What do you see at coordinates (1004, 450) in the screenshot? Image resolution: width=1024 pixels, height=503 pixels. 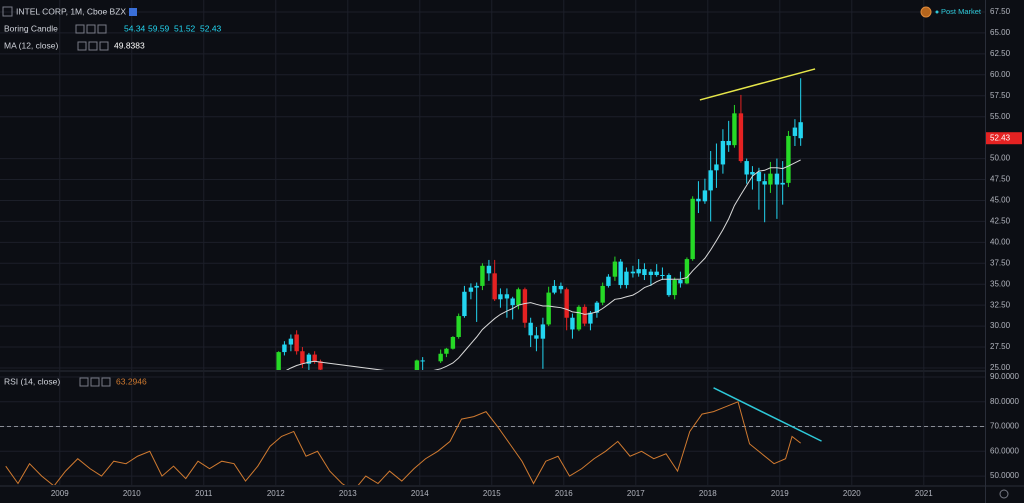 I see `y-tick-label: 60.0000` at bounding box center [1004, 450].